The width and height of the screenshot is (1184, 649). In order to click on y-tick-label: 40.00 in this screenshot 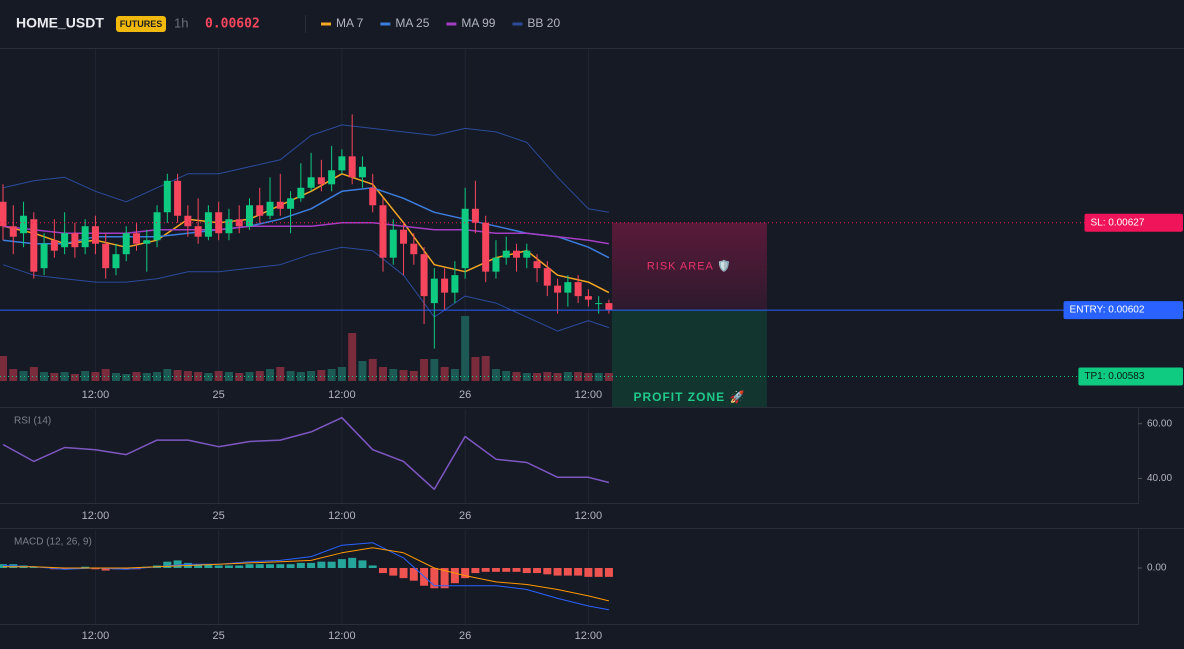, I will do `click(1159, 478)`.